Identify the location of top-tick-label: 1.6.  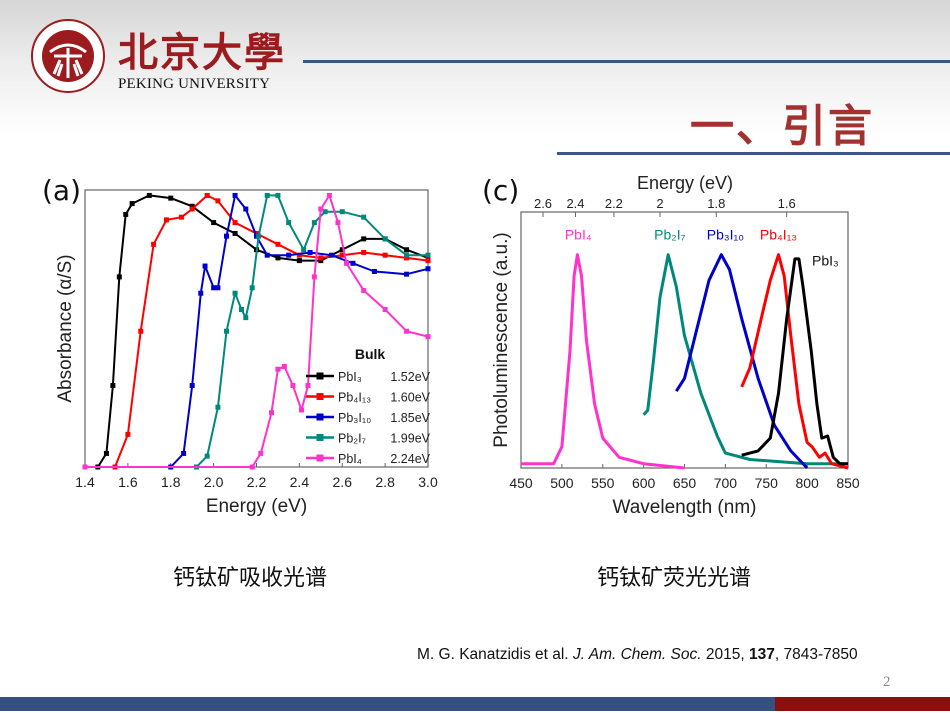
(787, 203).